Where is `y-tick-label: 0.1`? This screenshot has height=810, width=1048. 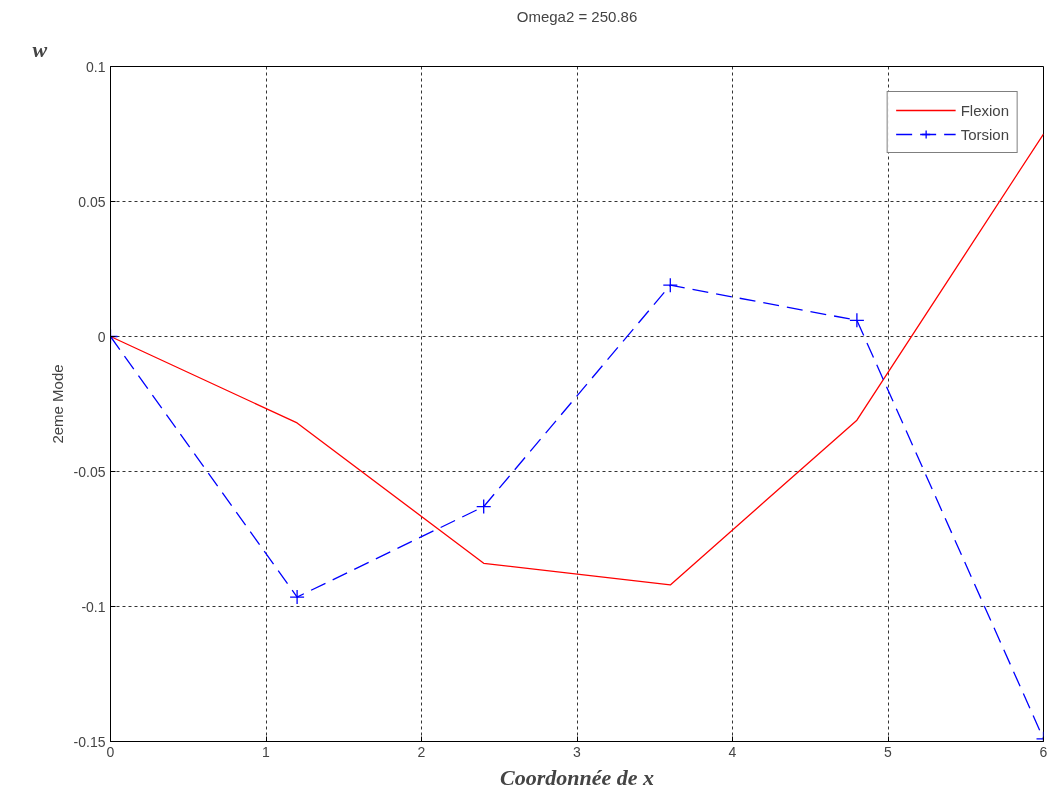
y-tick-label: 0.1 is located at coordinates (96, 66).